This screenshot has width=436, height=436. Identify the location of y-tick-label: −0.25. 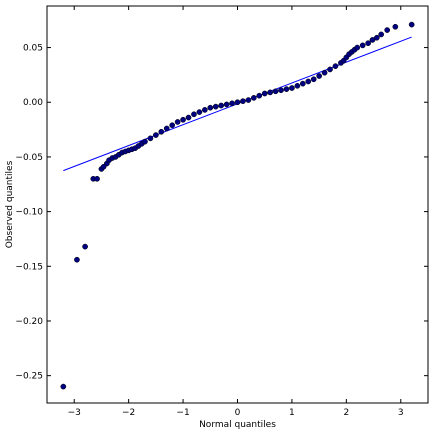
(29, 377).